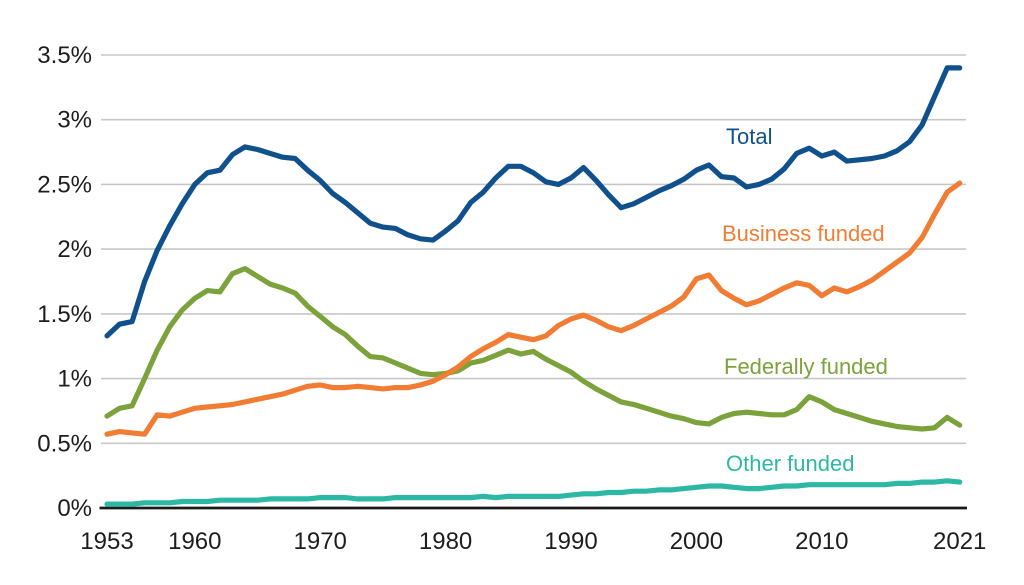 This screenshot has width=1024, height=585. What do you see at coordinates (821, 541) in the screenshot?
I see `x-tick-label: 2010` at bounding box center [821, 541].